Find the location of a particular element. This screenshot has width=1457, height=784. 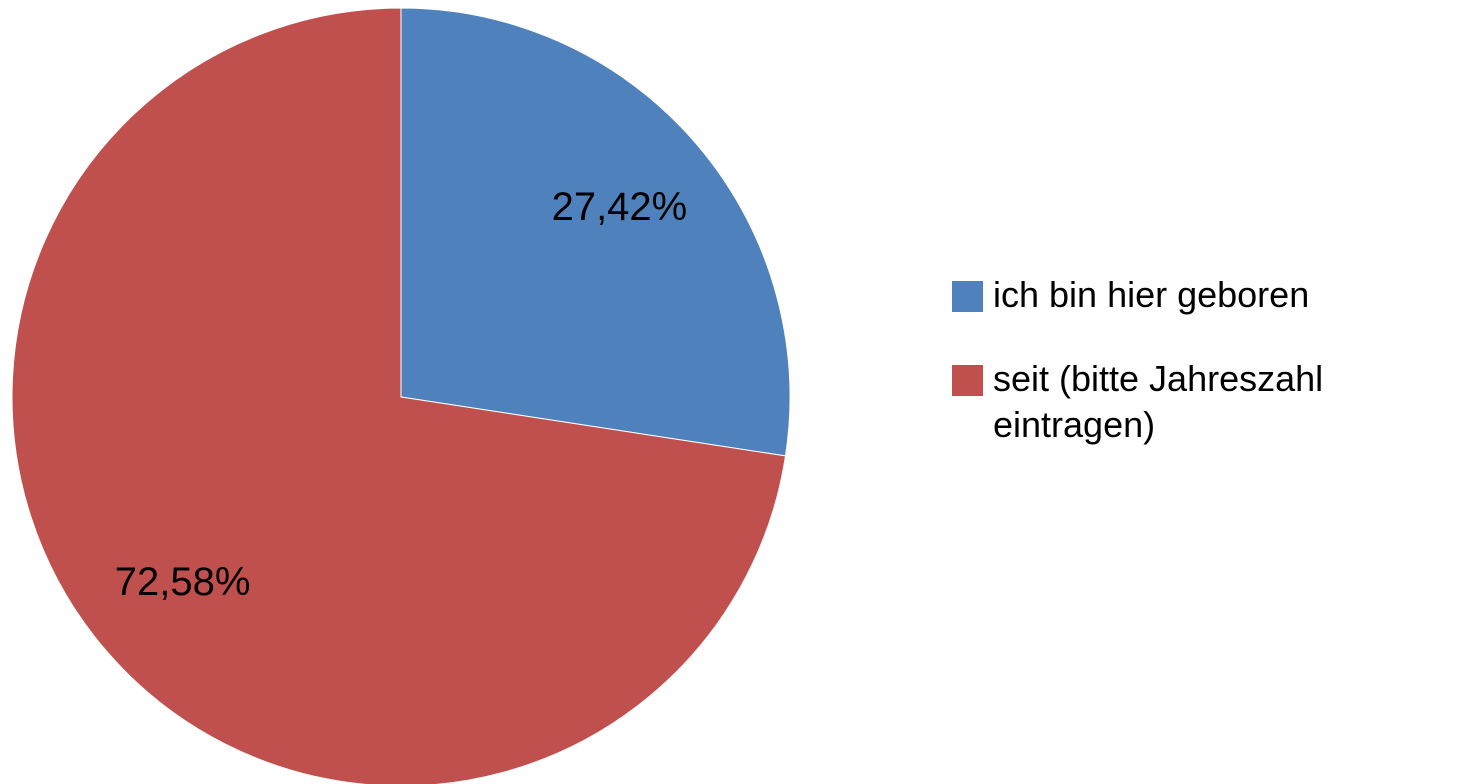

data-label: 27,42% is located at coordinates (620, 207).